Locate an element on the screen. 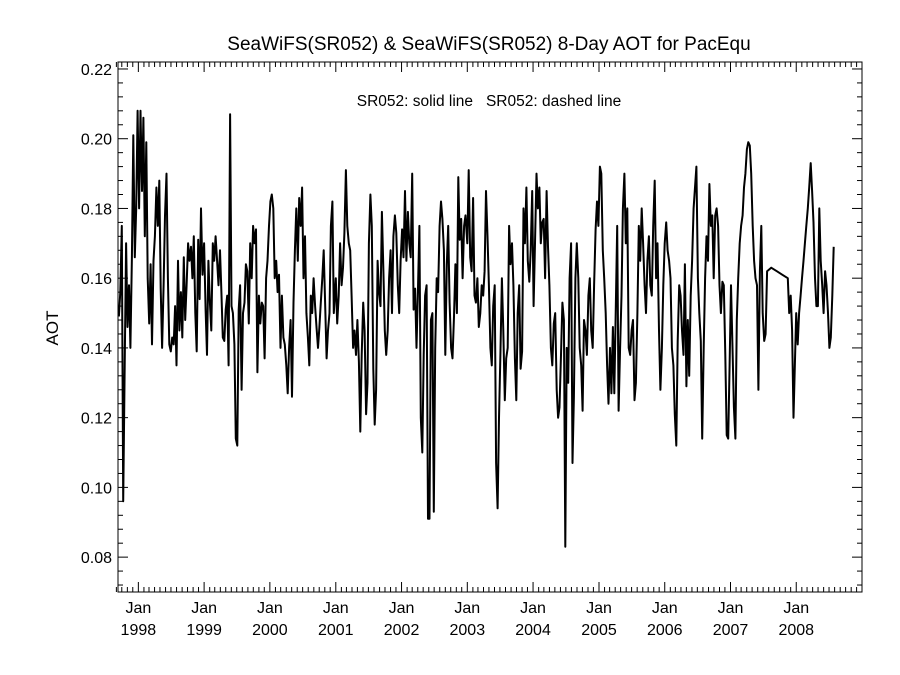 This screenshot has height=675, width=900. y-tick-label: 0.20 is located at coordinates (96, 140).